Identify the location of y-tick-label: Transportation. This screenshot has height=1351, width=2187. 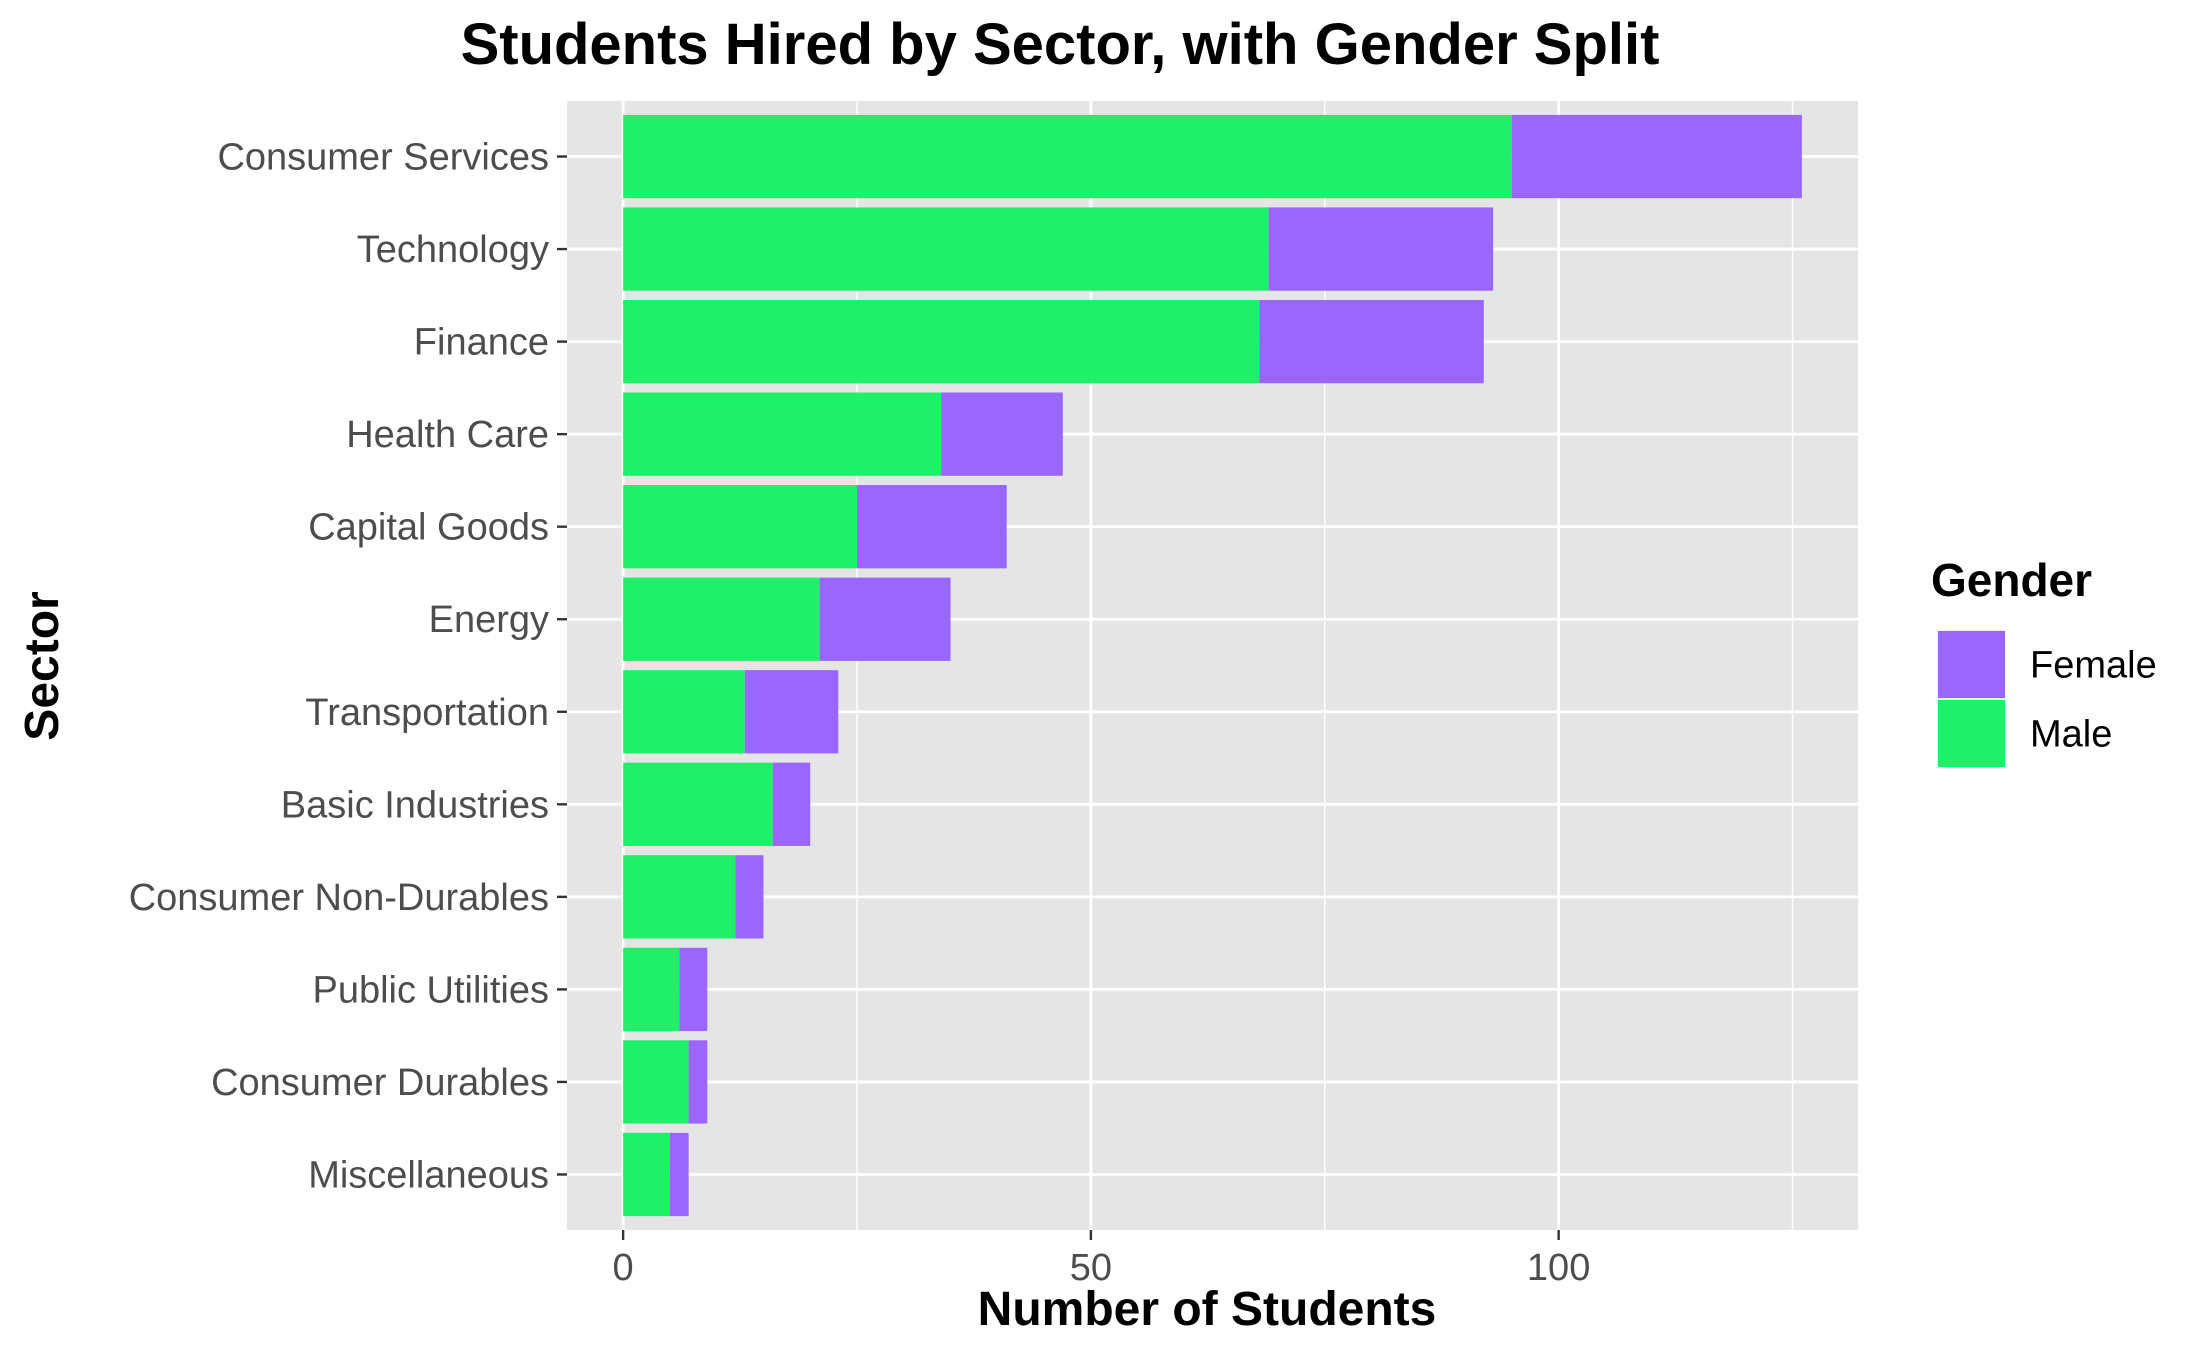
(427, 713).